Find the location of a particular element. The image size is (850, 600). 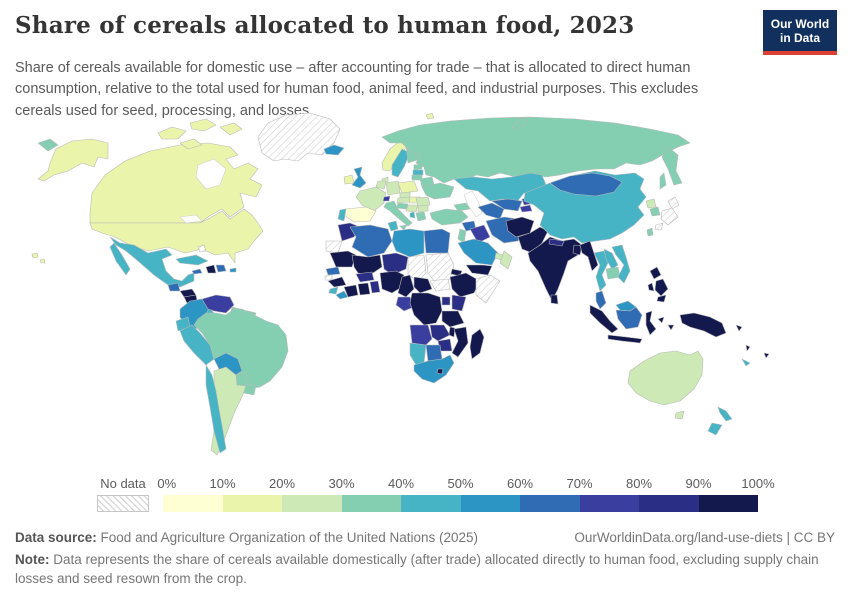

country-russia is located at coordinates (536, 150).